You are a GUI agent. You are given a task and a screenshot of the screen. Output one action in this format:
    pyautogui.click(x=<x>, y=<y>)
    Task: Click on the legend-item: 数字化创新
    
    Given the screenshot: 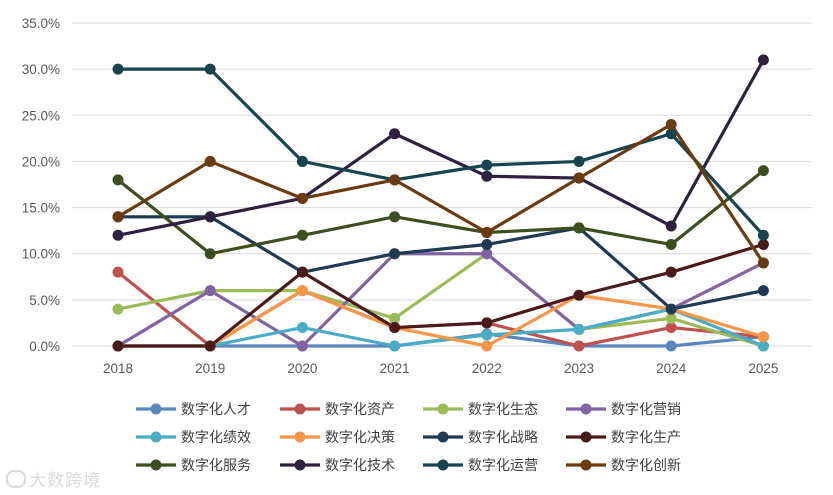 What is the action you would take?
    pyautogui.click(x=623, y=466)
    